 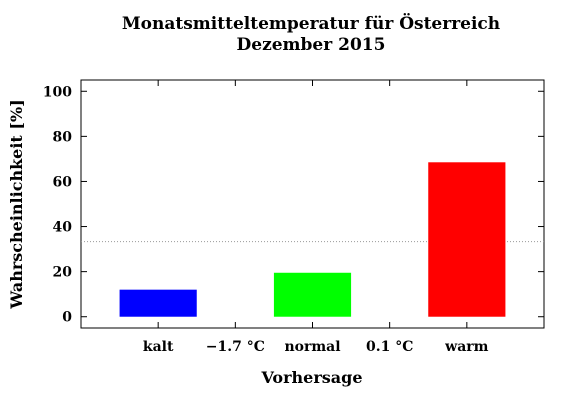 I want to click on x-axis-label: Vorhersage, so click(x=311, y=377).